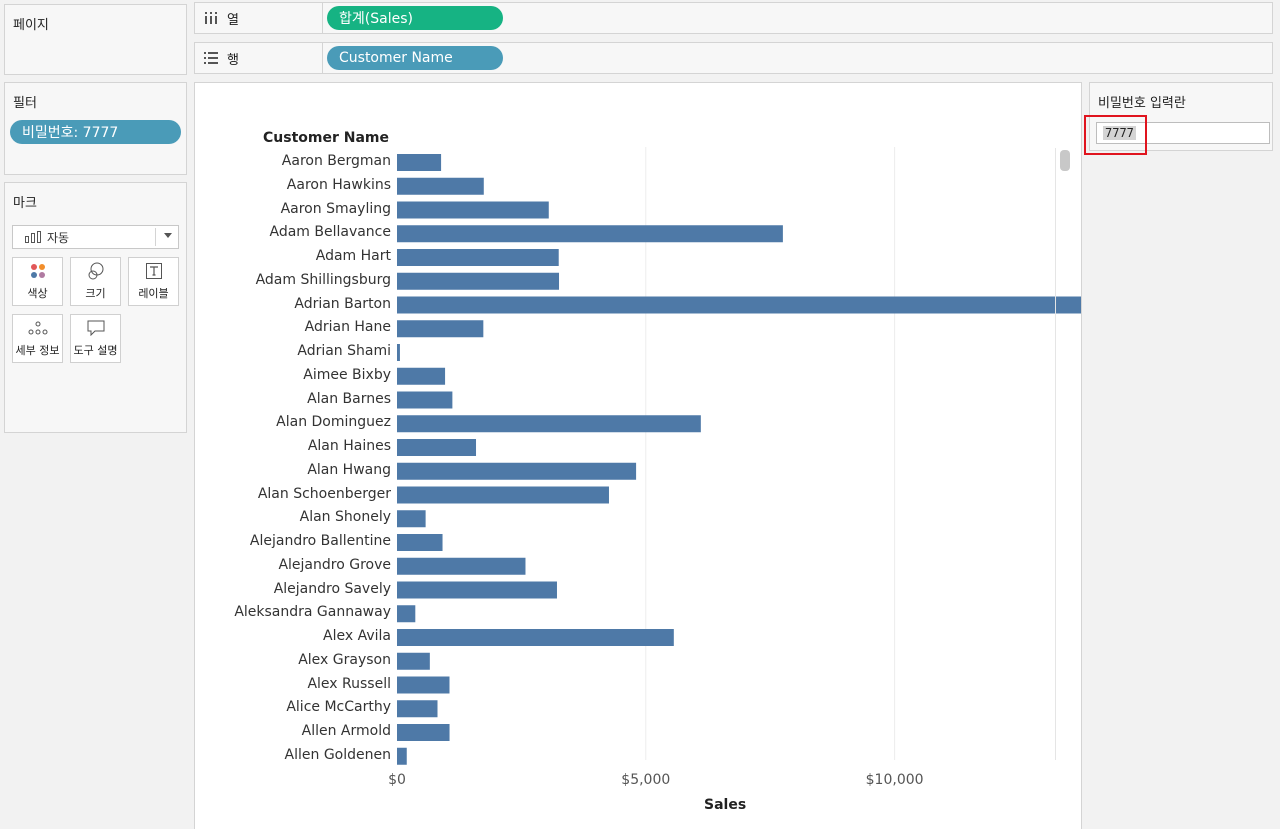 The height and width of the screenshot is (829, 1280). What do you see at coordinates (33, 237) in the screenshot?
I see `bar-chart-icon` at bounding box center [33, 237].